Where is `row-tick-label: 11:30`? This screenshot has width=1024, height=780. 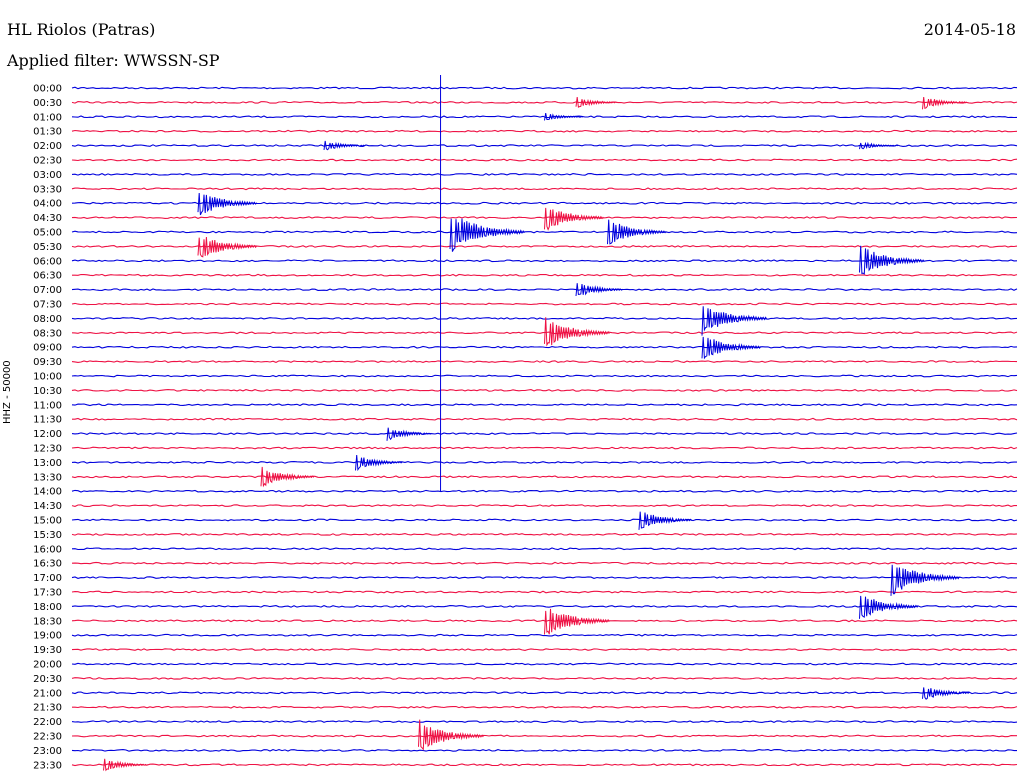
row-tick-label: 11:30 is located at coordinates (47, 420).